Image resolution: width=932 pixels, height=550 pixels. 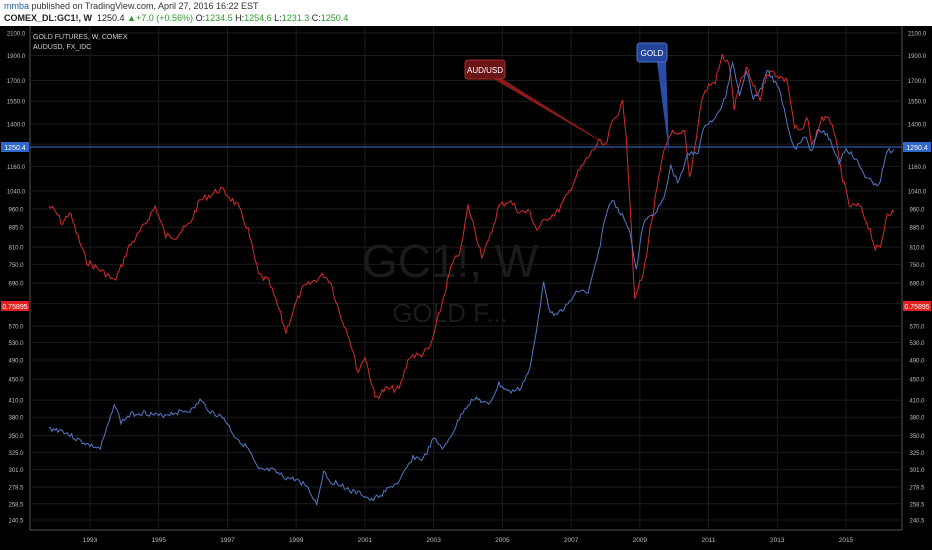 I want to click on open-label: O:, so click(x=200, y=18).